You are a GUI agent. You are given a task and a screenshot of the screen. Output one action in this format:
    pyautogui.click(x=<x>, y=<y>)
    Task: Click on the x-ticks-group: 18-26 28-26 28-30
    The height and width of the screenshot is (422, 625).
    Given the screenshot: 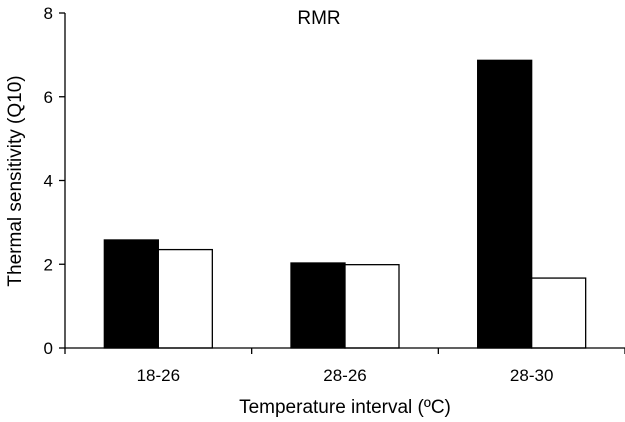 What is the action you would take?
    pyautogui.click(x=344, y=366)
    